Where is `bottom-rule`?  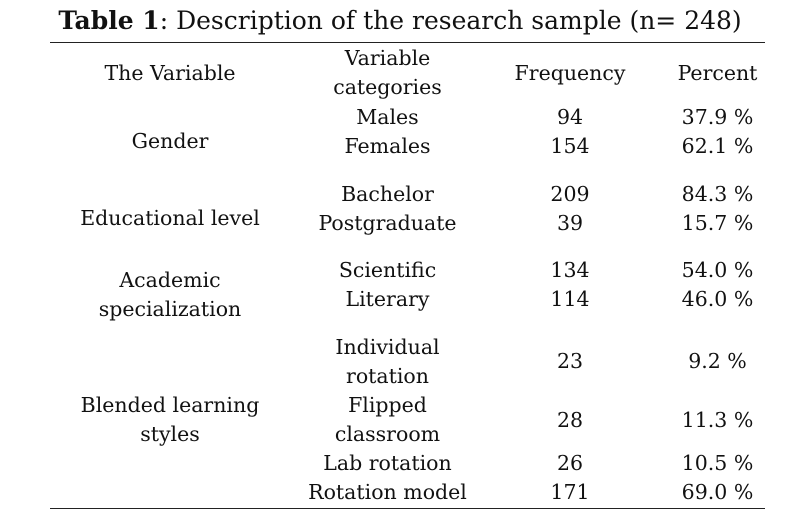 bottom-rule is located at coordinates (407, 508).